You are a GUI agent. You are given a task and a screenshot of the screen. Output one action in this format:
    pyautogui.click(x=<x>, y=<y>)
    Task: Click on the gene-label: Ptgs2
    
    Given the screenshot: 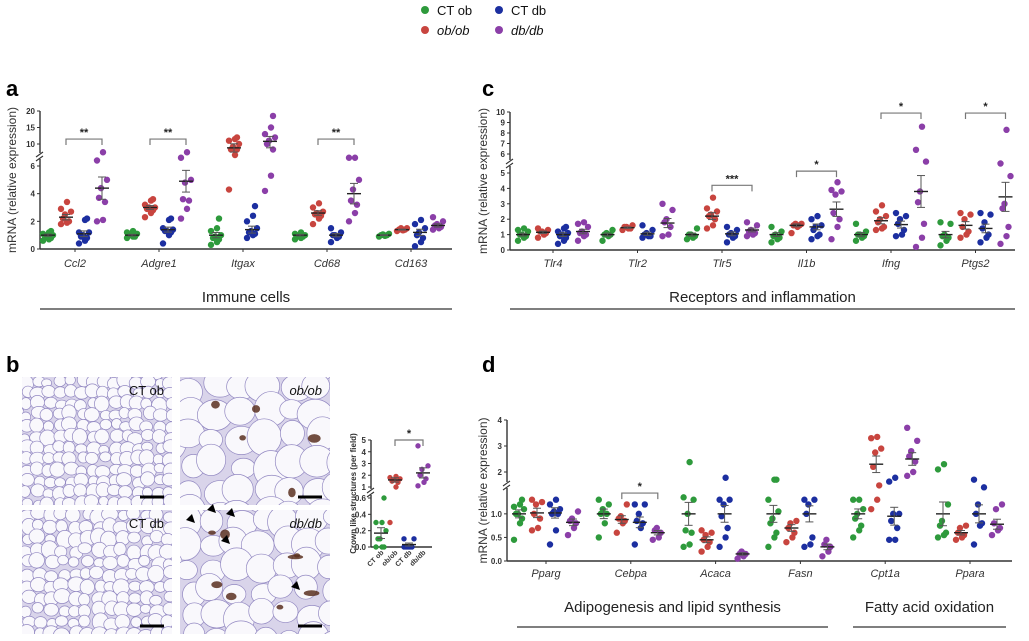 What is the action you would take?
    pyautogui.click(x=975, y=264)
    